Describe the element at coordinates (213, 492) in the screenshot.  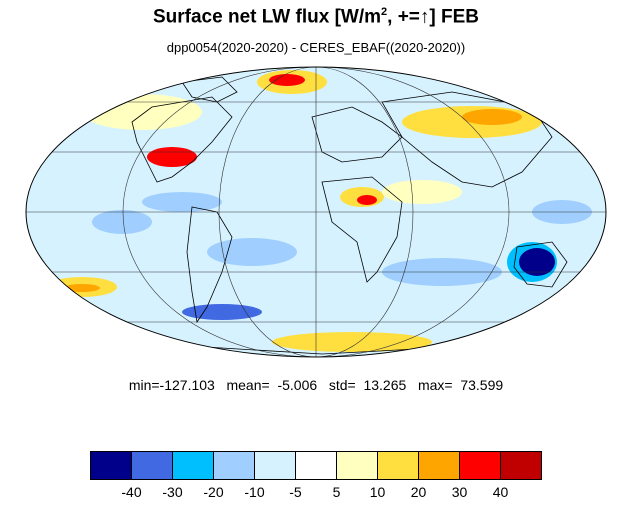
I see `colorbar-tick-label: -20` at that location.